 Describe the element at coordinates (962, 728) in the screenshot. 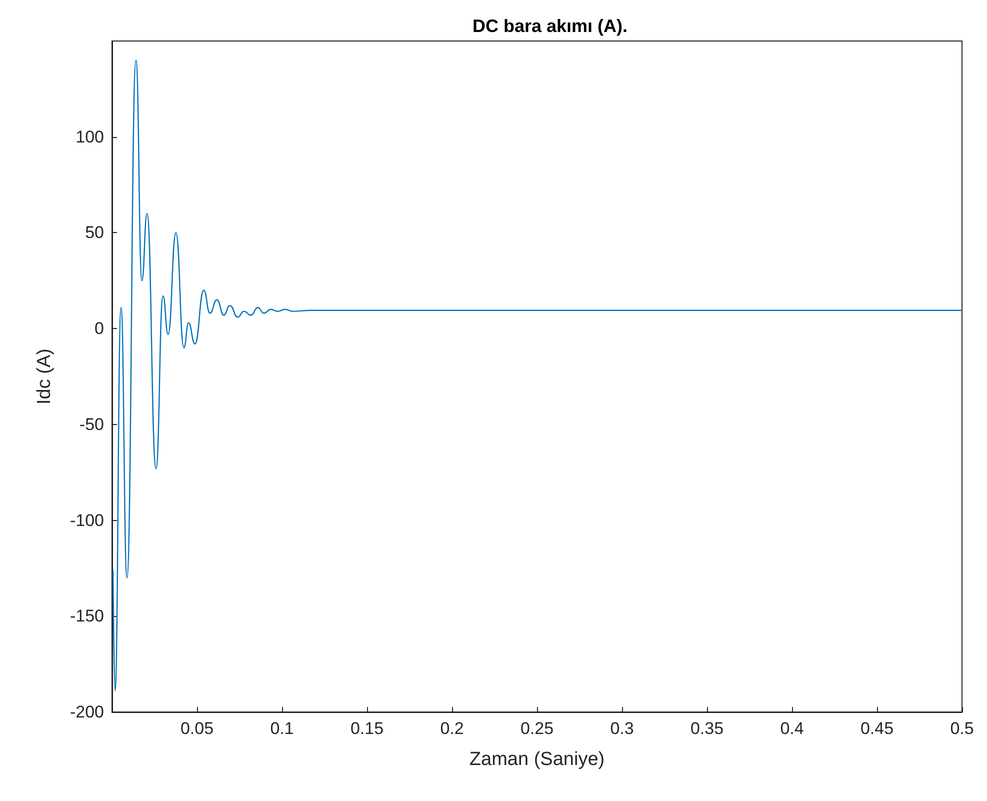

I see `x-tick-label: 0.5` at that location.